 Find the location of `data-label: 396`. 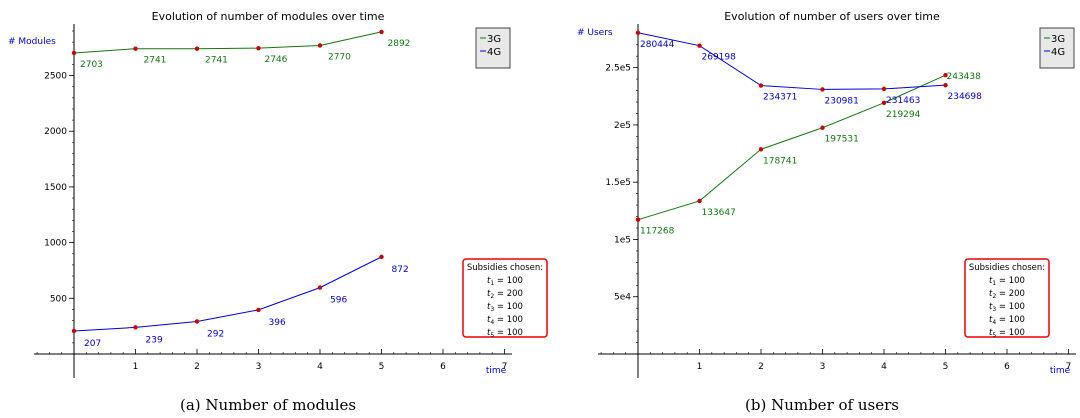

data-label: 396 is located at coordinates (277, 323).